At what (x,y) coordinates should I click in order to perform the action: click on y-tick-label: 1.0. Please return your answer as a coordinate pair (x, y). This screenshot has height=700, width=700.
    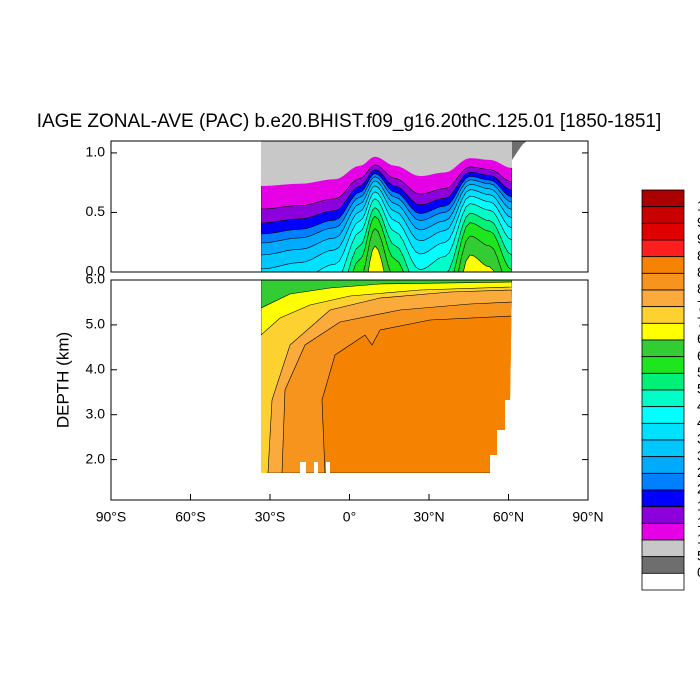
    Looking at the image, I should click on (96, 152).